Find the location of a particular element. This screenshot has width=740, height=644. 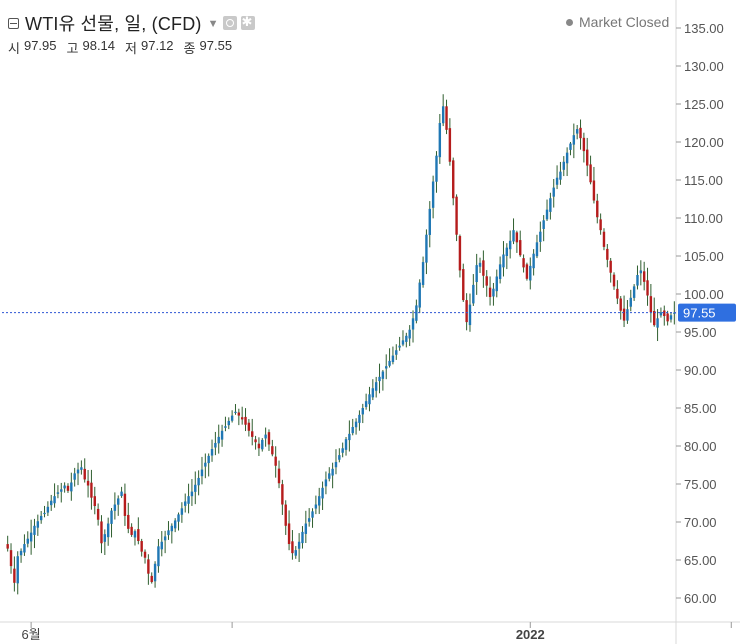

y-tick-label: 105.00 is located at coordinates (704, 256).